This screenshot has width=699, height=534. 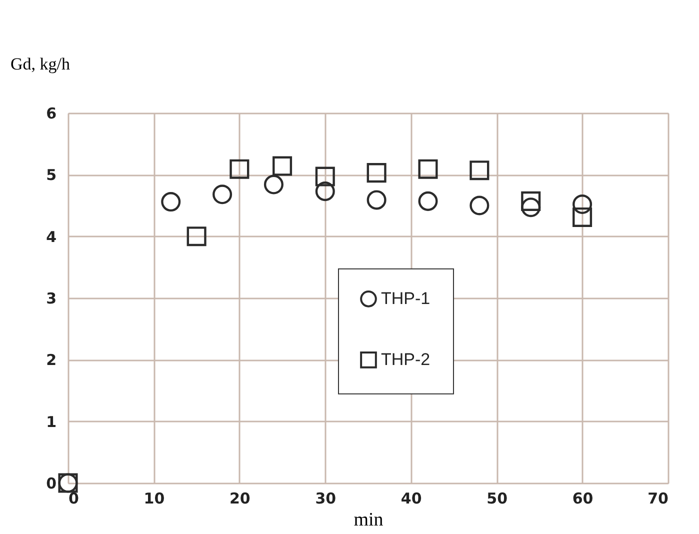 What do you see at coordinates (51, 360) in the screenshot?
I see `y-tick-label: 2` at bounding box center [51, 360].